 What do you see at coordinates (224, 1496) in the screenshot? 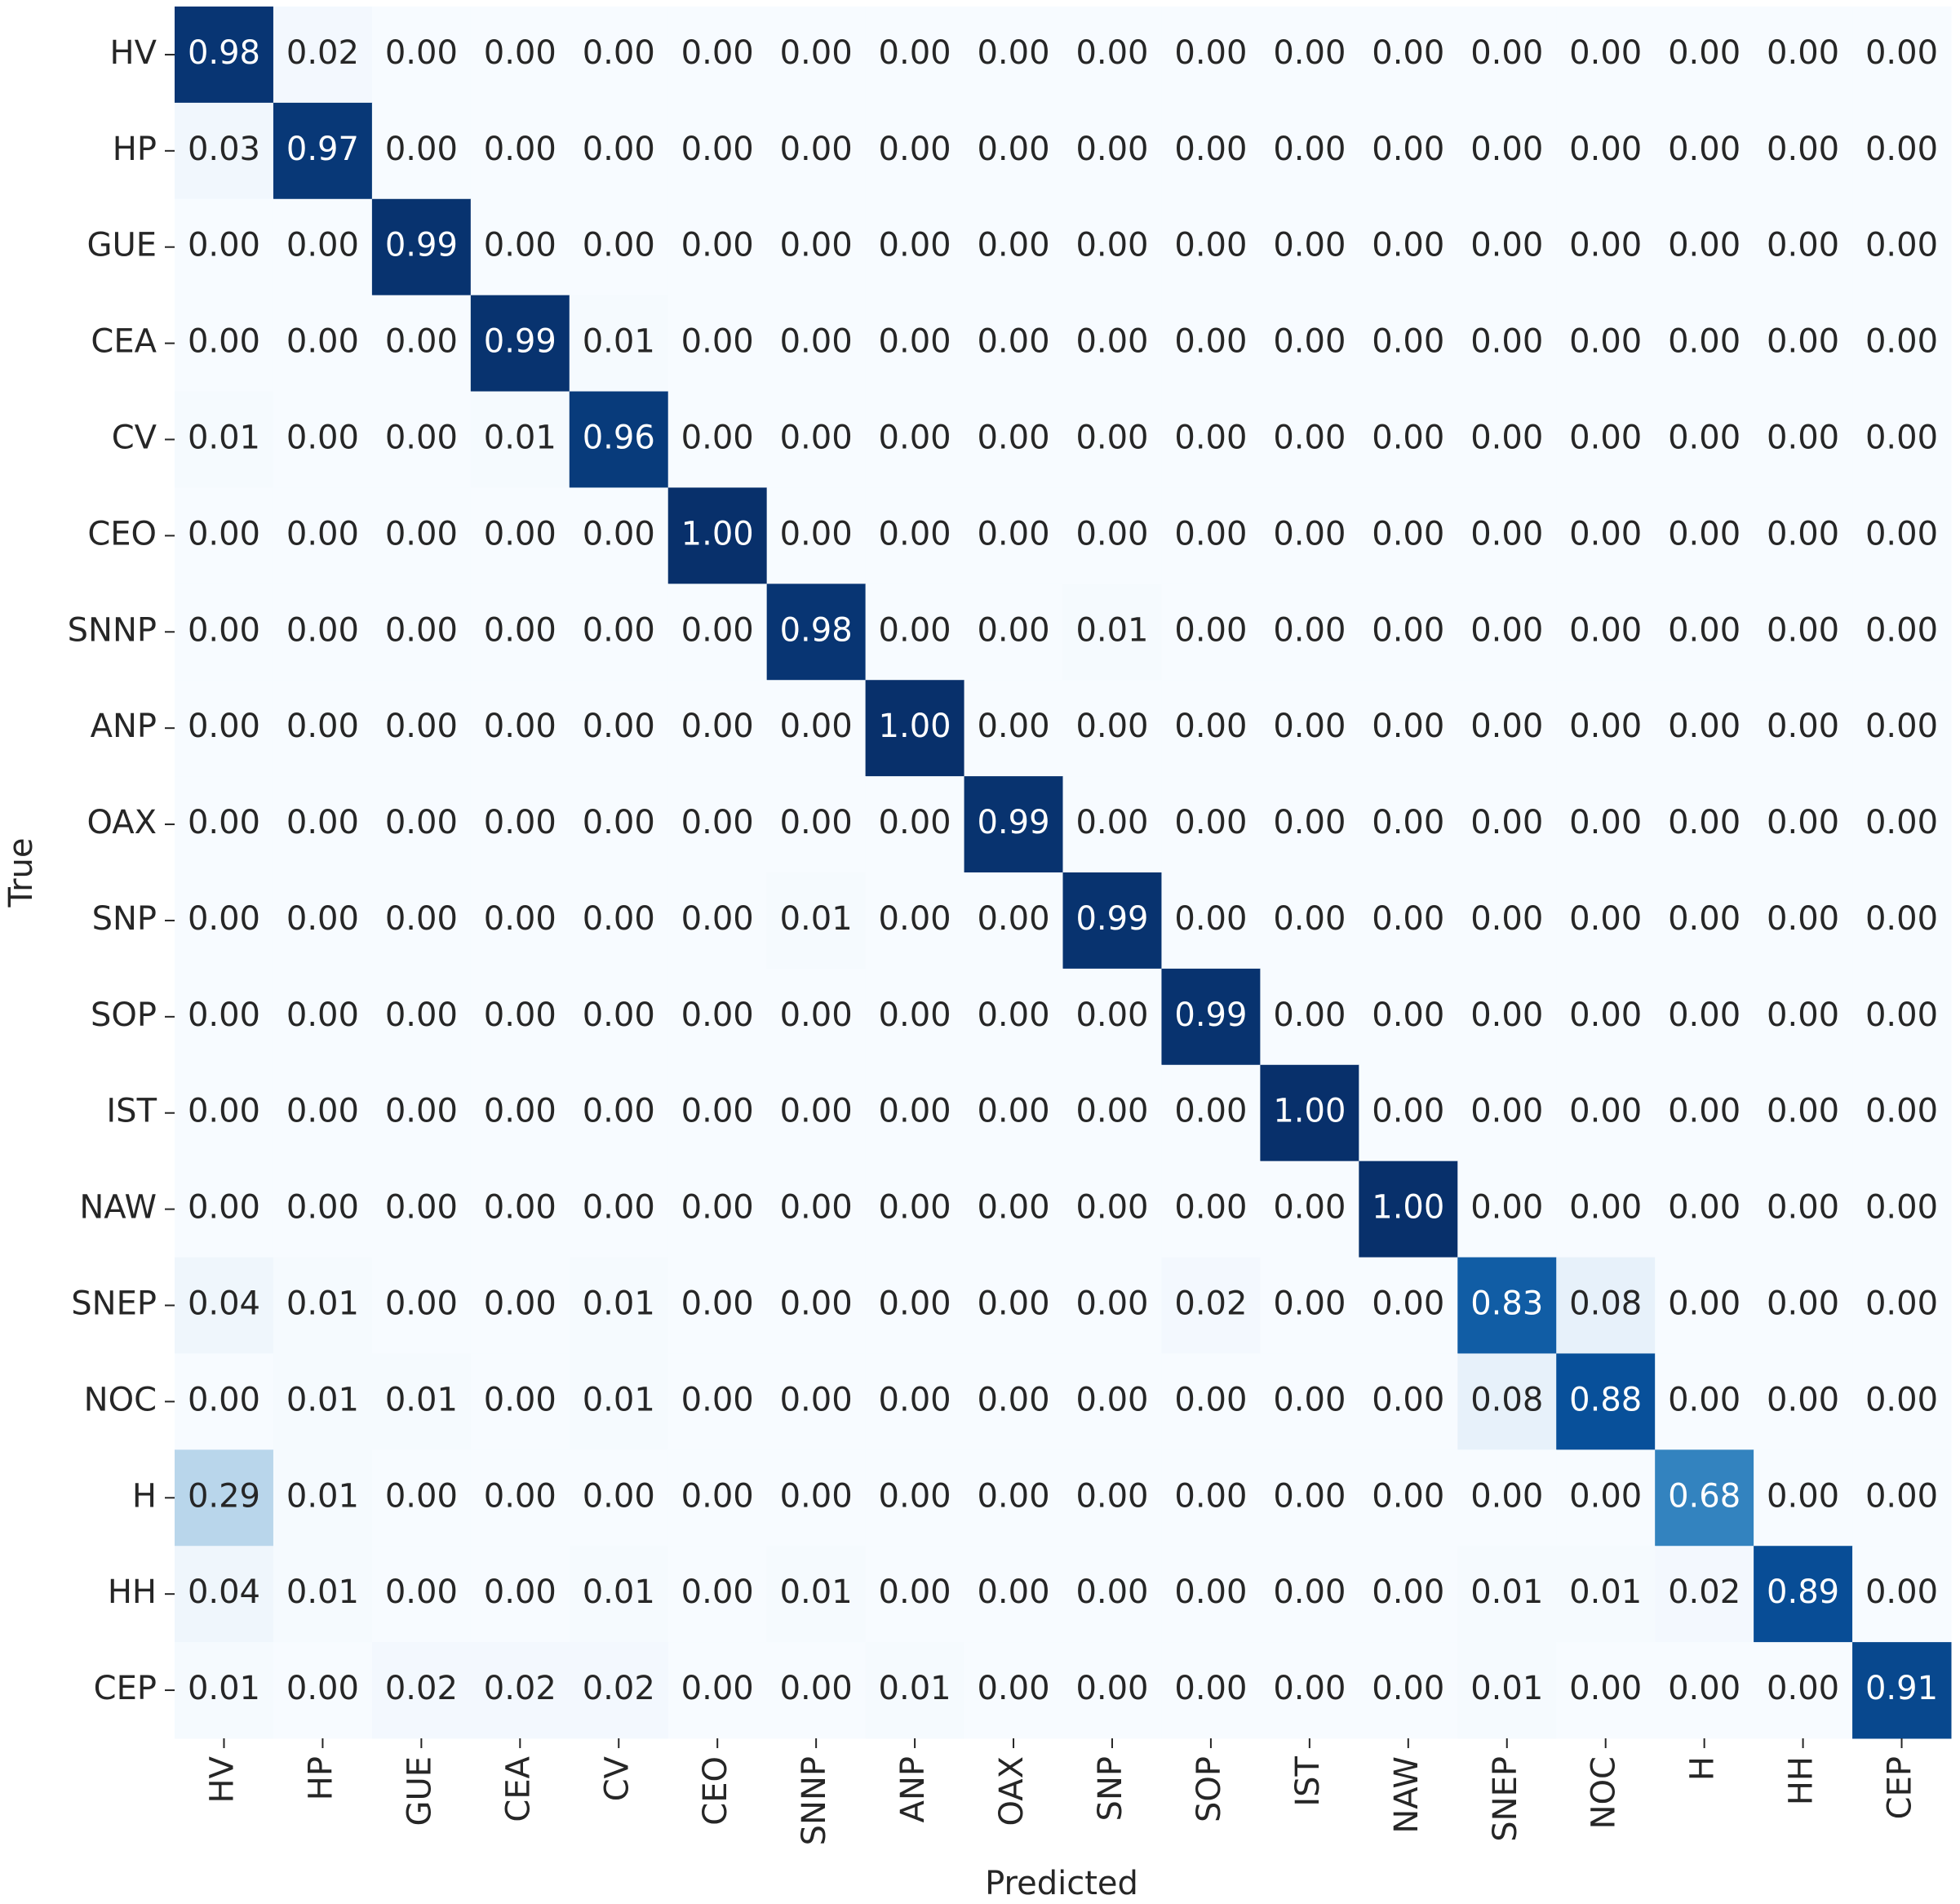
I see `cell-label: 0.29` at bounding box center [224, 1496].